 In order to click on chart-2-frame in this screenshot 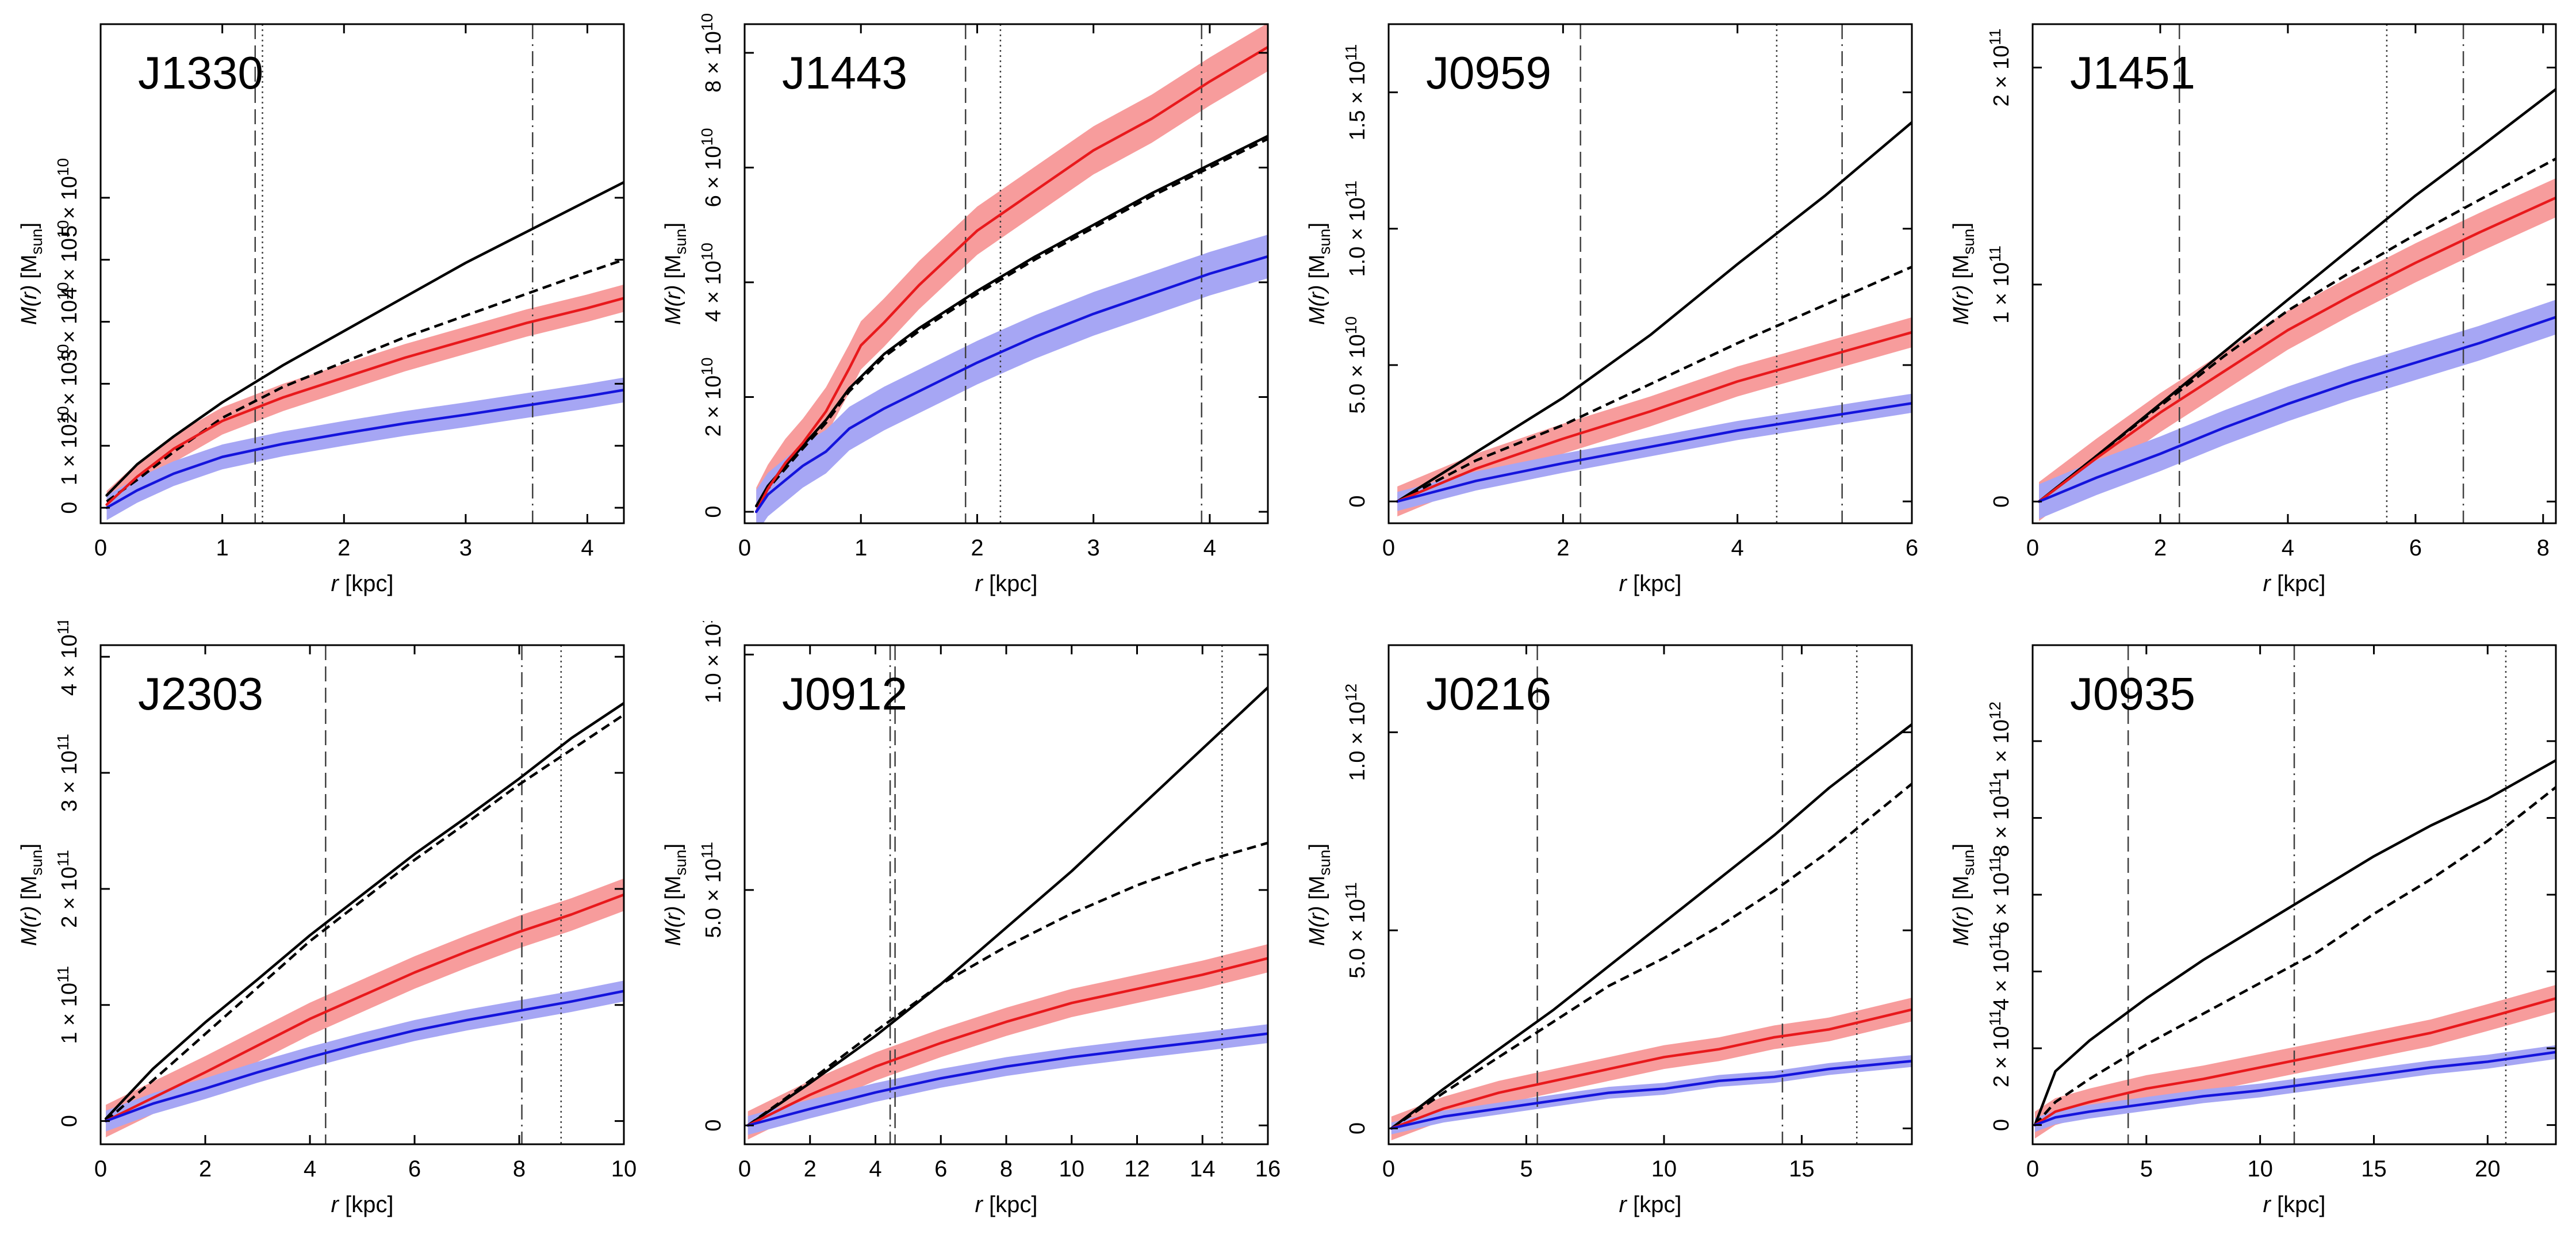, I will do `click(1650, 273)`.